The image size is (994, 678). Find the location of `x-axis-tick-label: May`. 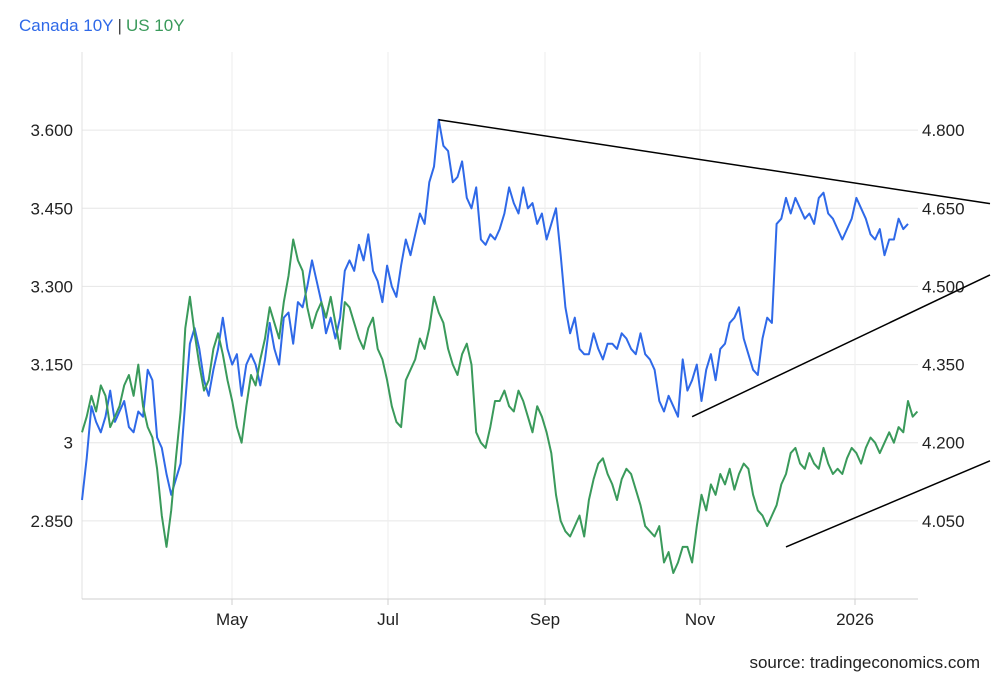

x-axis-tick-label: May is located at coordinates (232, 619).